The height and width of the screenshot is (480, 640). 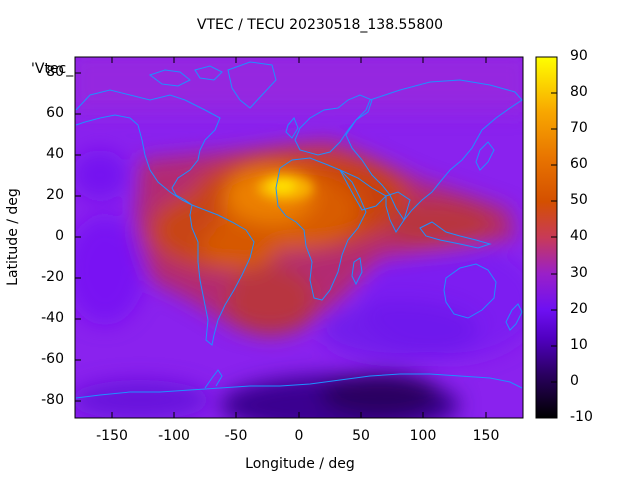 What do you see at coordinates (174, 436) in the screenshot?
I see `x-tick-label: -100` at bounding box center [174, 436].